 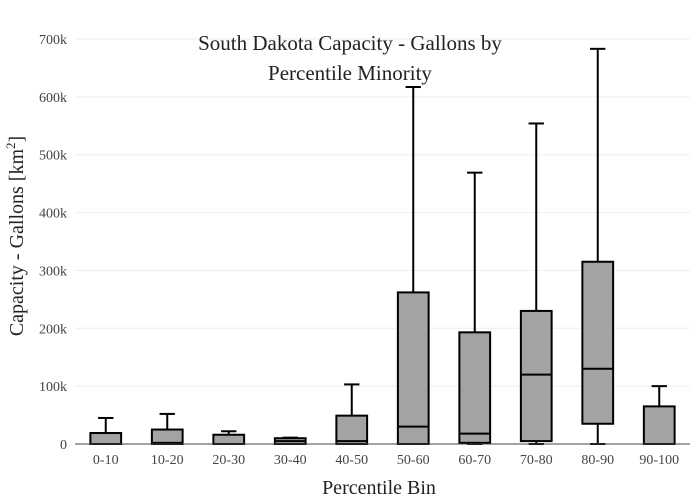 I want to click on chart-title-line-2: Percentile Minority, so click(x=350, y=73).